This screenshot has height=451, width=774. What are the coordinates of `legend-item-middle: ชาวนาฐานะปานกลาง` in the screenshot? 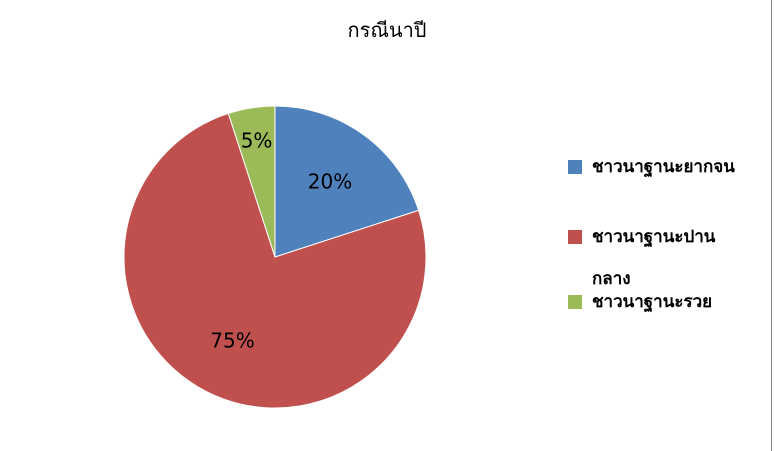 It's located at (668, 263).